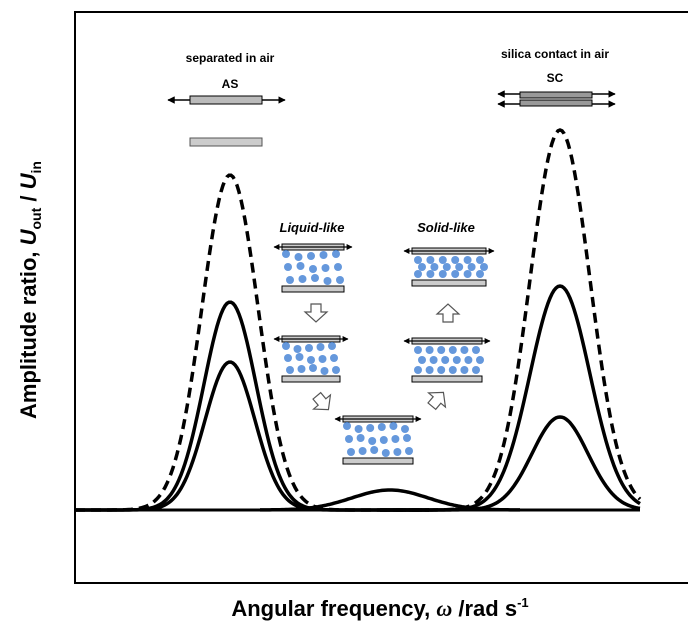 This screenshot has height=627, width=688. Describe the element at coordinates (384, 354) in the screenshot. I see `schematics` at that location.